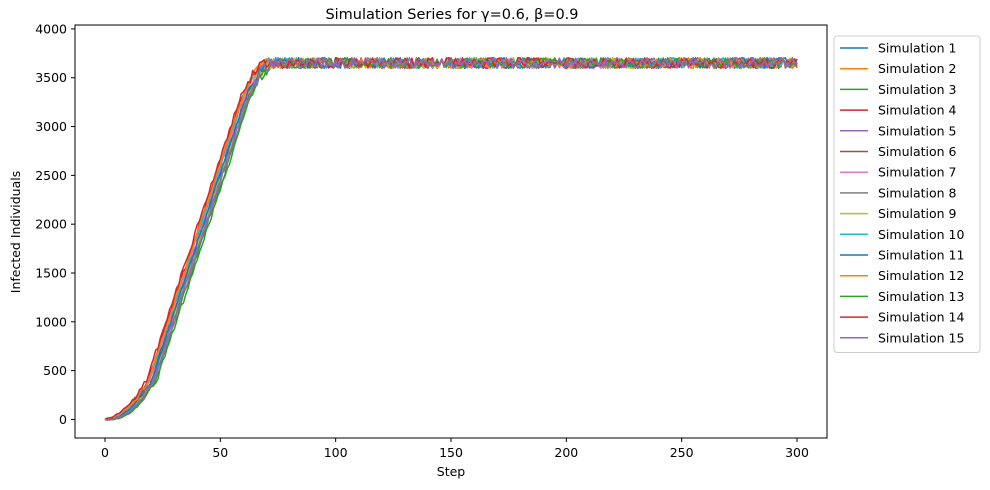  What do you see at coordinates (63, 419) in the screenshot?
I see `y-tick-label: 0` at bounding box center [63, 419].